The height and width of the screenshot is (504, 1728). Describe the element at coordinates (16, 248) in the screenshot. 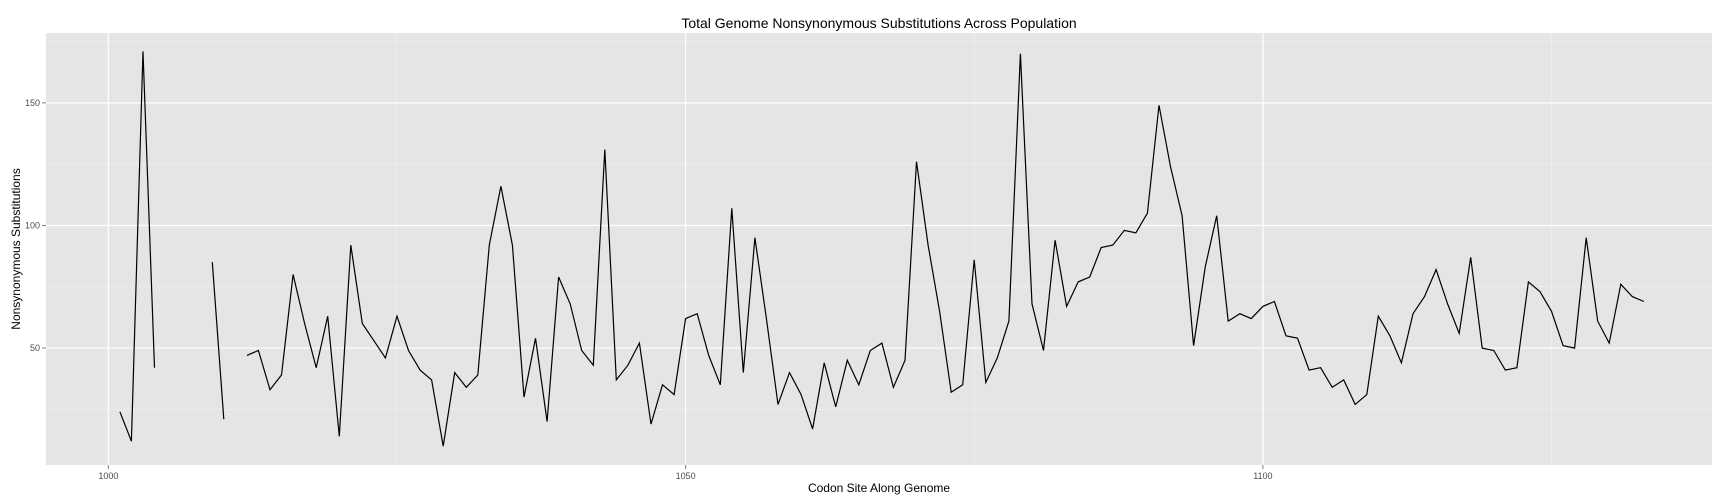

I see `y-axis-label: Nonsynonymous Substitutions` at that location.